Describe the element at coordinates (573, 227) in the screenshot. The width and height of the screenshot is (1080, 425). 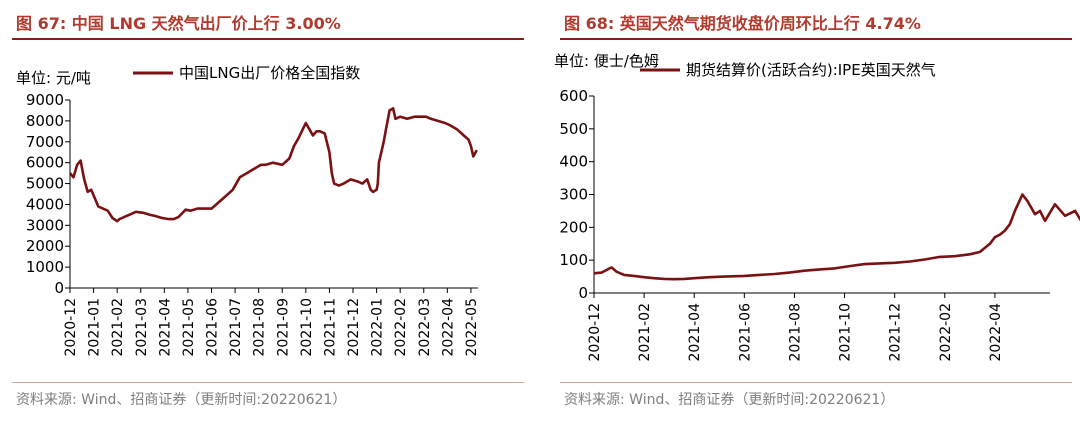
I see `y-tick-label: 200` at that location.